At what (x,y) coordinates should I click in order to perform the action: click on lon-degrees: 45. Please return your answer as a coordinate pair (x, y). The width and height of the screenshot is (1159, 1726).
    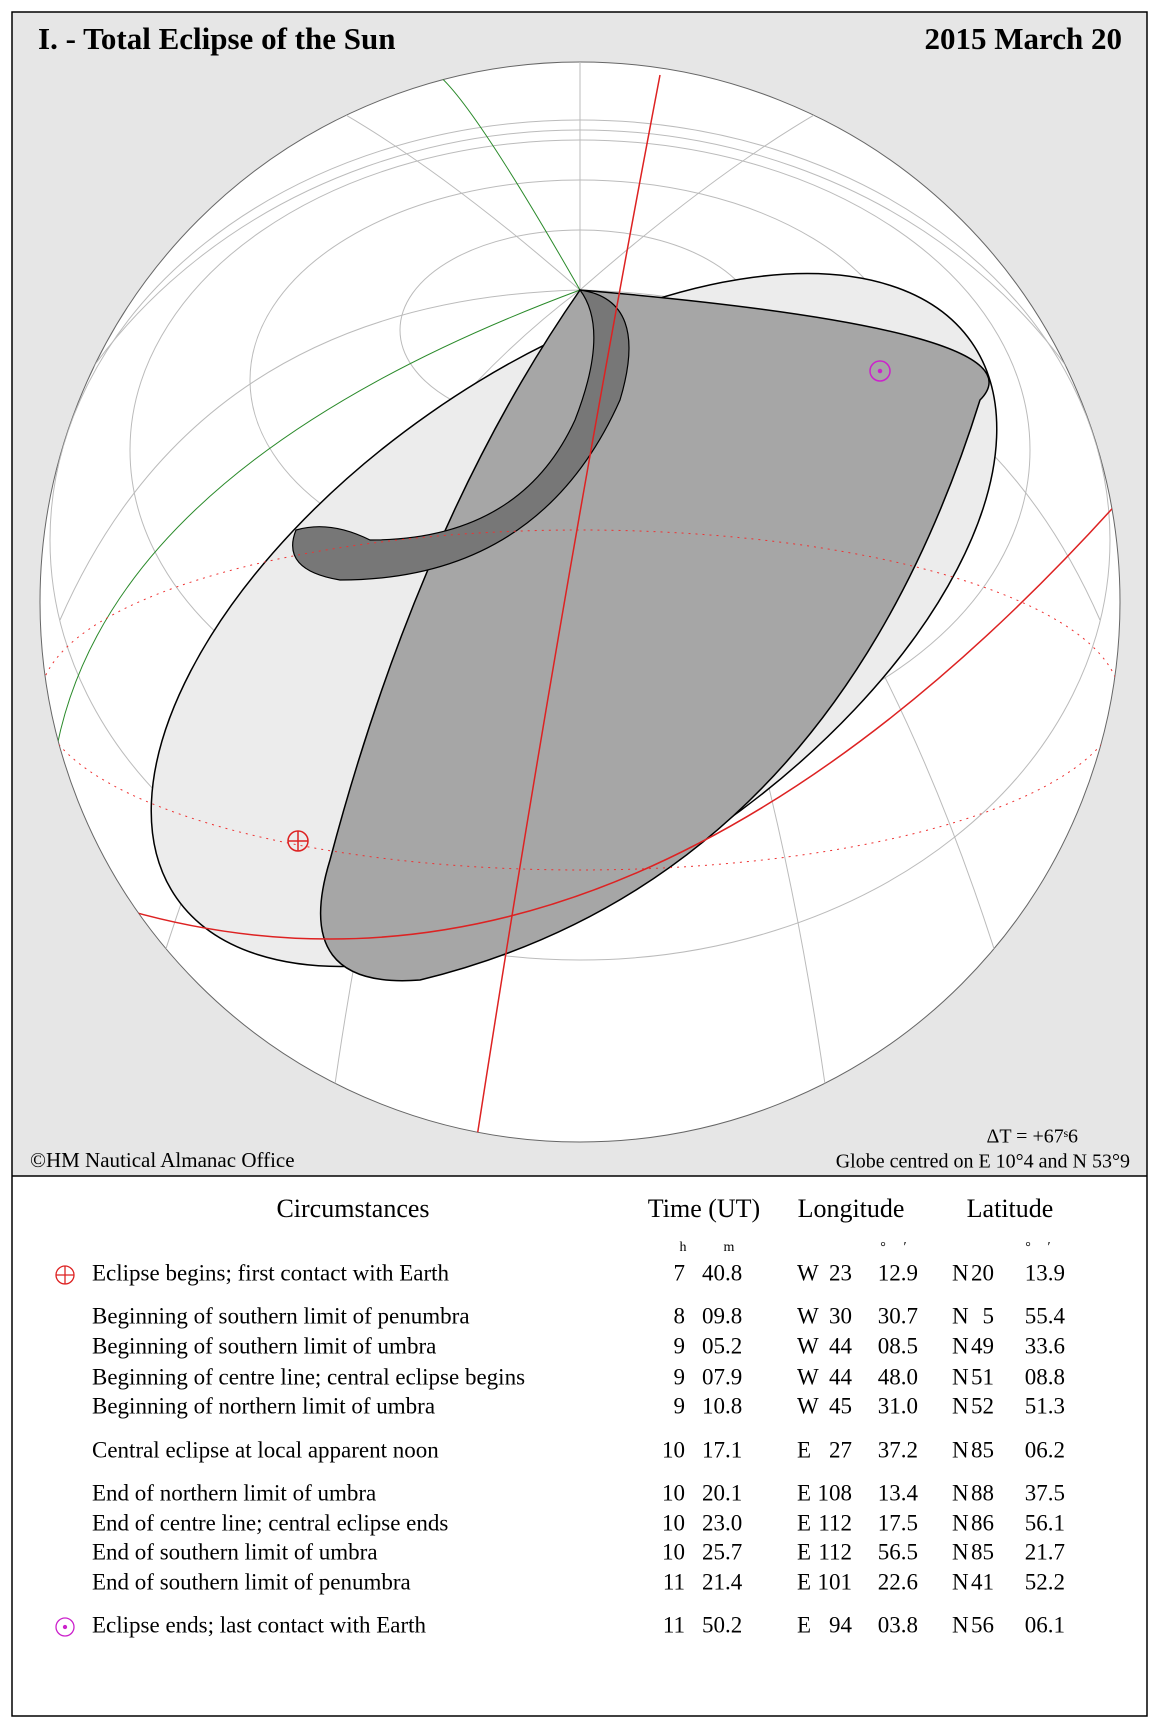
    Looking at the image, I should click on (840, 1405).